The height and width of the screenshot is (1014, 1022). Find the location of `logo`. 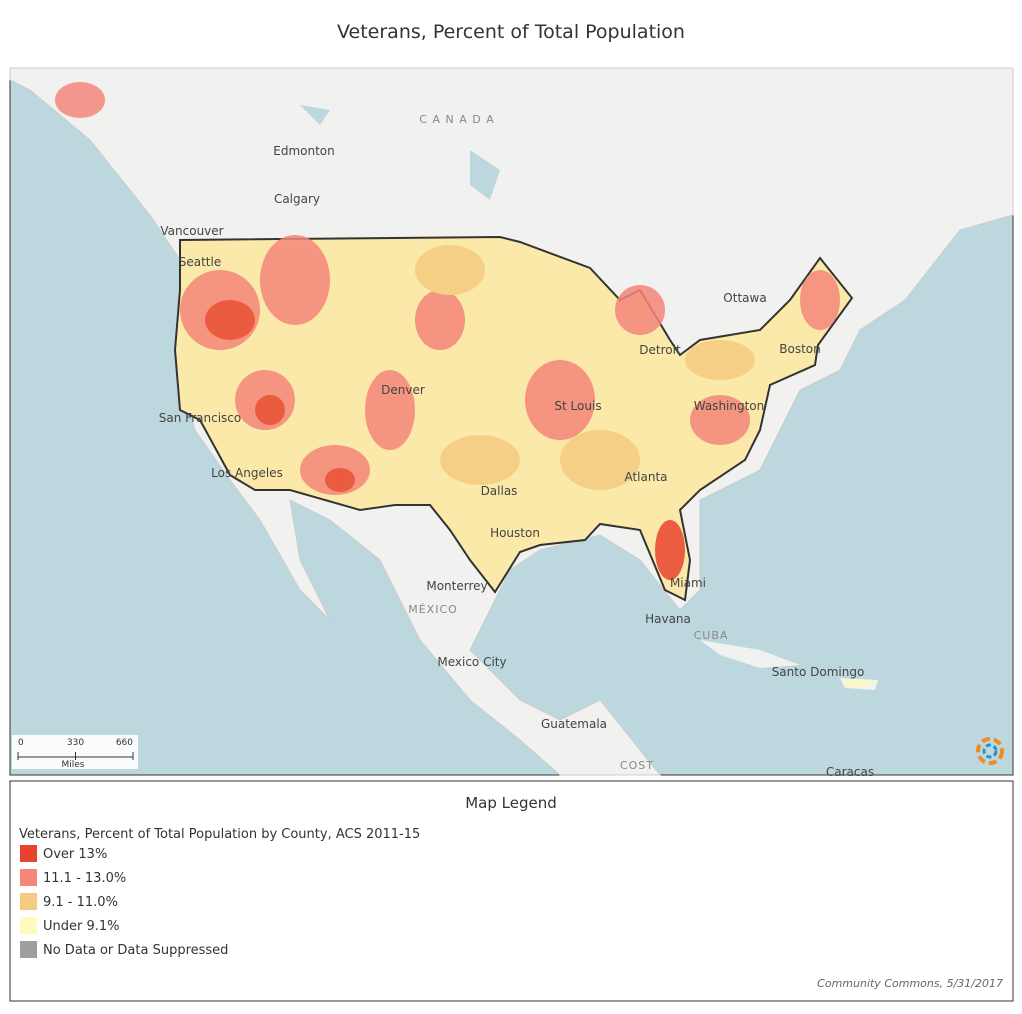

logo is located at coordinates (990, 751).